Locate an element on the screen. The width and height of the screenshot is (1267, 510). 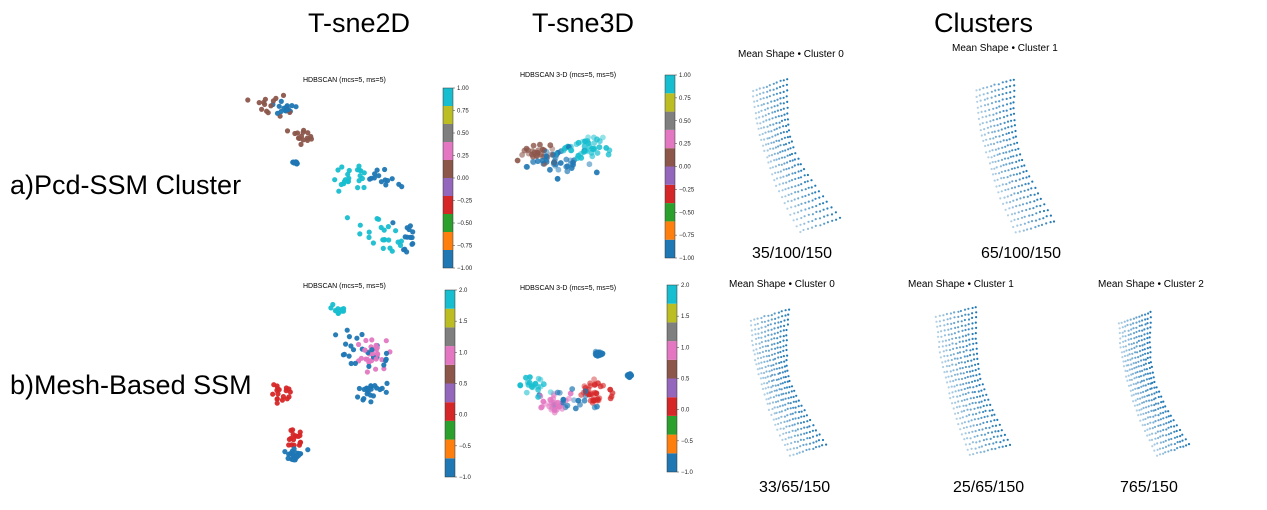
a2d-colorbar-tick-label-4: 0.00 is located at coordinates (463, 179).